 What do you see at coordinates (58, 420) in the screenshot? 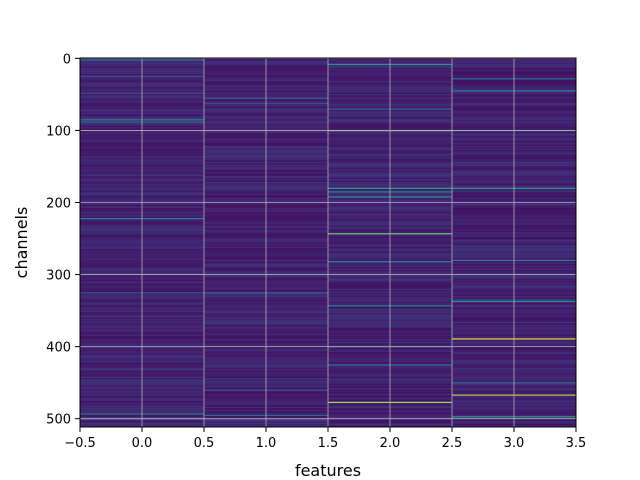
I see `y-tick-label: 500` at bounding box center [58, 420].